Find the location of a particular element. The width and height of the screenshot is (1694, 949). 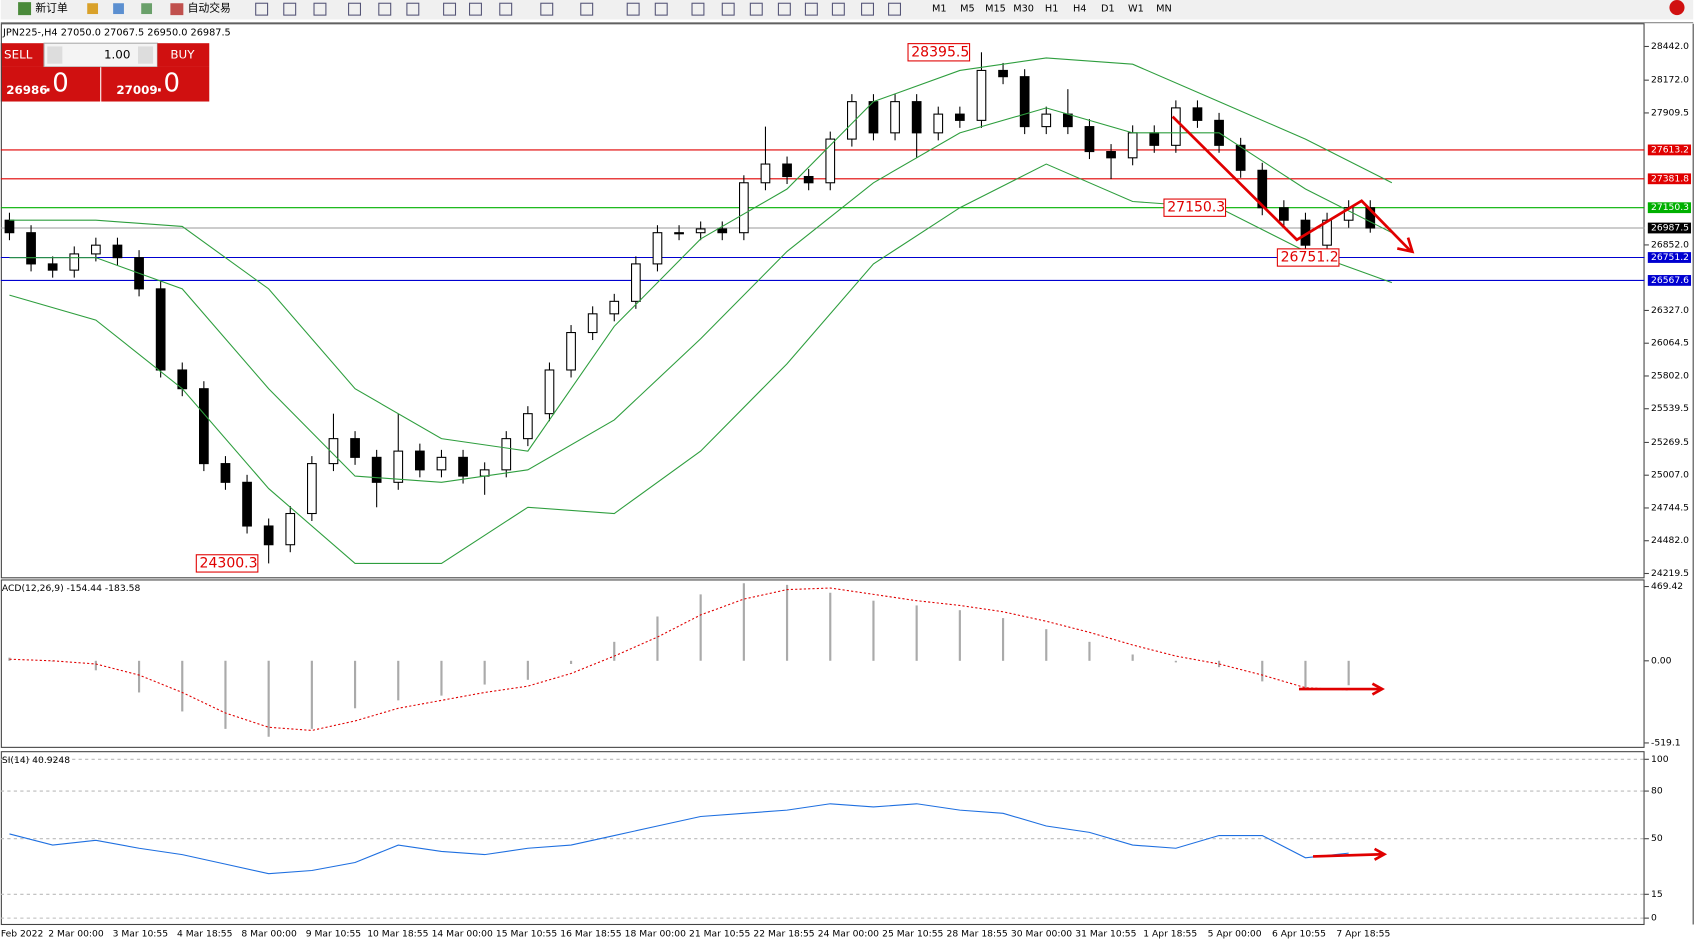

x-tick-label: 5 Apr 00:00 is located at coordinates (1235, 934).